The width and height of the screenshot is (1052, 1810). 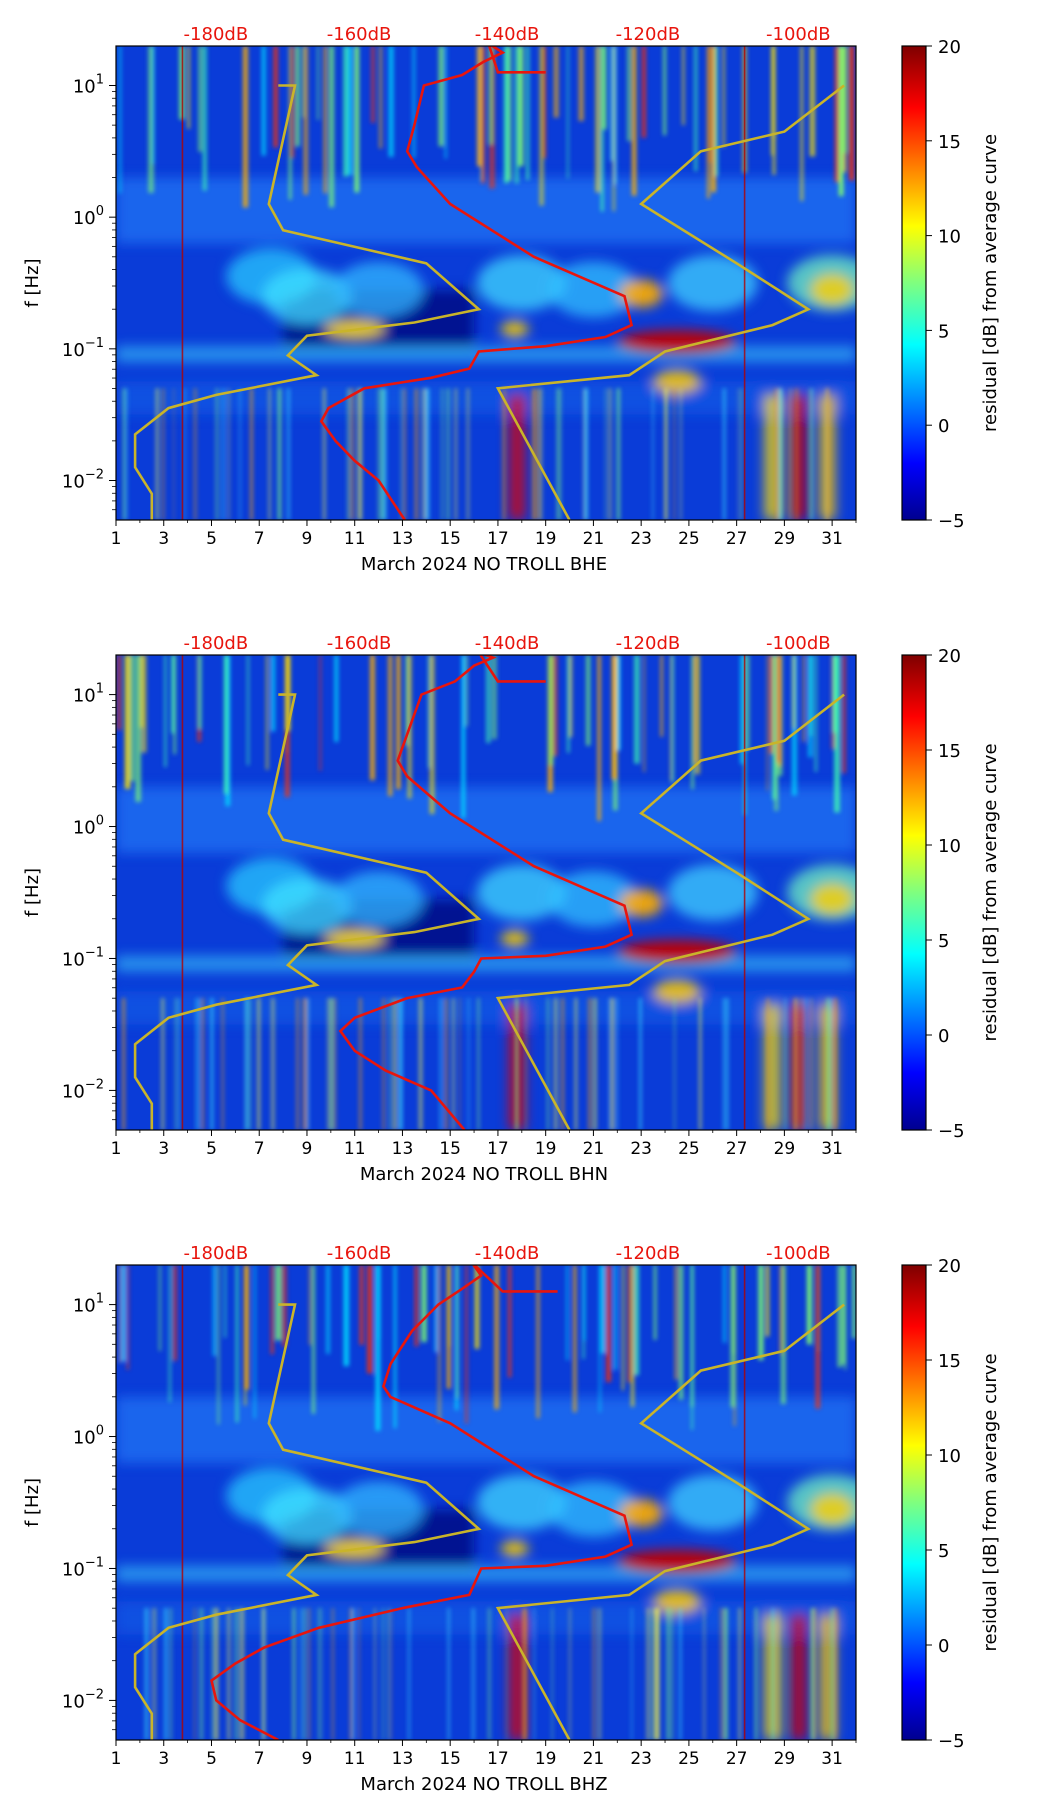 What do you see at coordinates (88, 85) in the screenshot?
I see `y-tick-label: 10¹` at bounding box center [88, 85].